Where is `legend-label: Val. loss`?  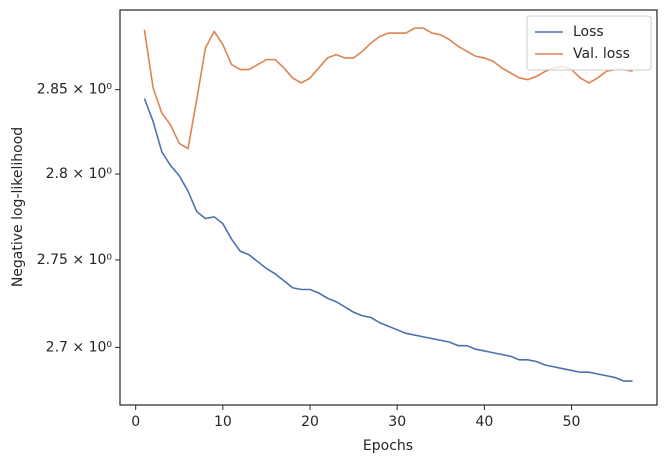
legend-label: Val. loss is located at coordinates (601, 54).